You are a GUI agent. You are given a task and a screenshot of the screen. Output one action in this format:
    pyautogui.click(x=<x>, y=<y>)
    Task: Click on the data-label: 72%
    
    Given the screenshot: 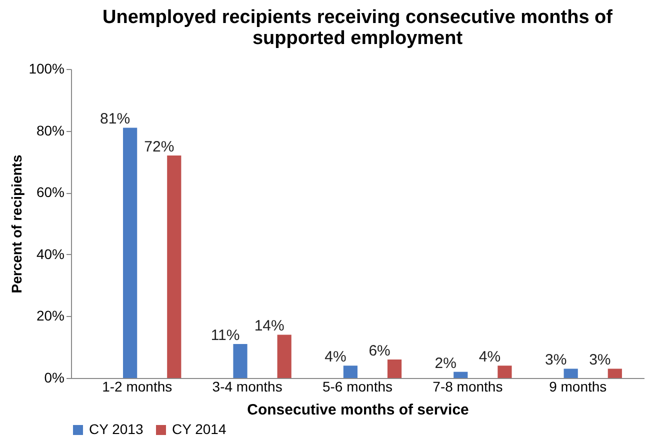 What is the action you would take?
    pyautogui.click(x=159, y=147)
    